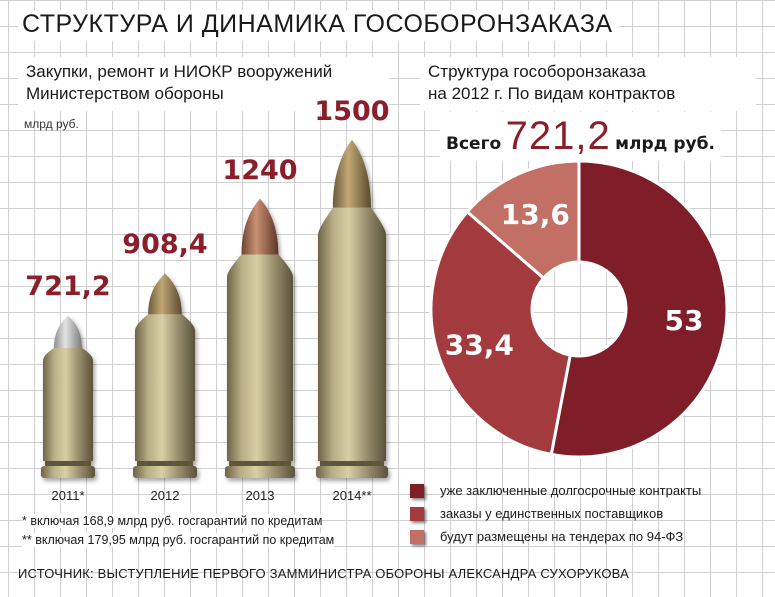  Describe the element at coordinates (684, 320) in the screenshot. I see `pie-slice-label: 53` at that location.